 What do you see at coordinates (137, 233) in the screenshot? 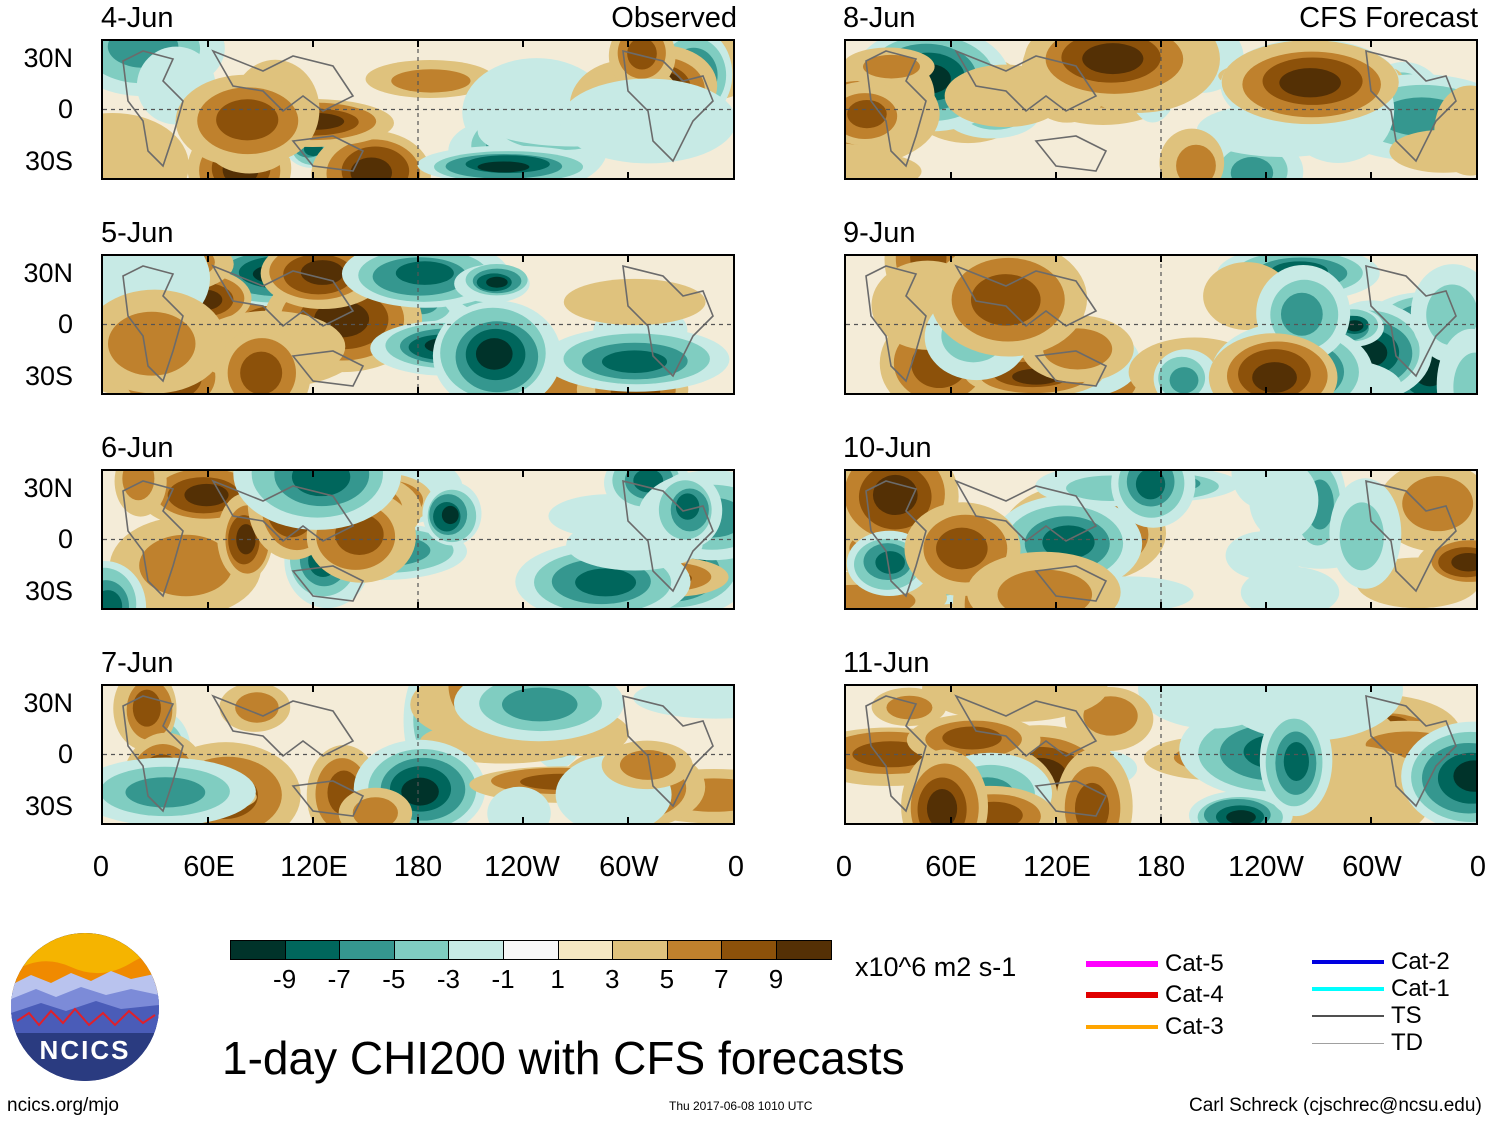
I see `panel-date-5-jun: 5-Jun` at bounding box center [137, 233].